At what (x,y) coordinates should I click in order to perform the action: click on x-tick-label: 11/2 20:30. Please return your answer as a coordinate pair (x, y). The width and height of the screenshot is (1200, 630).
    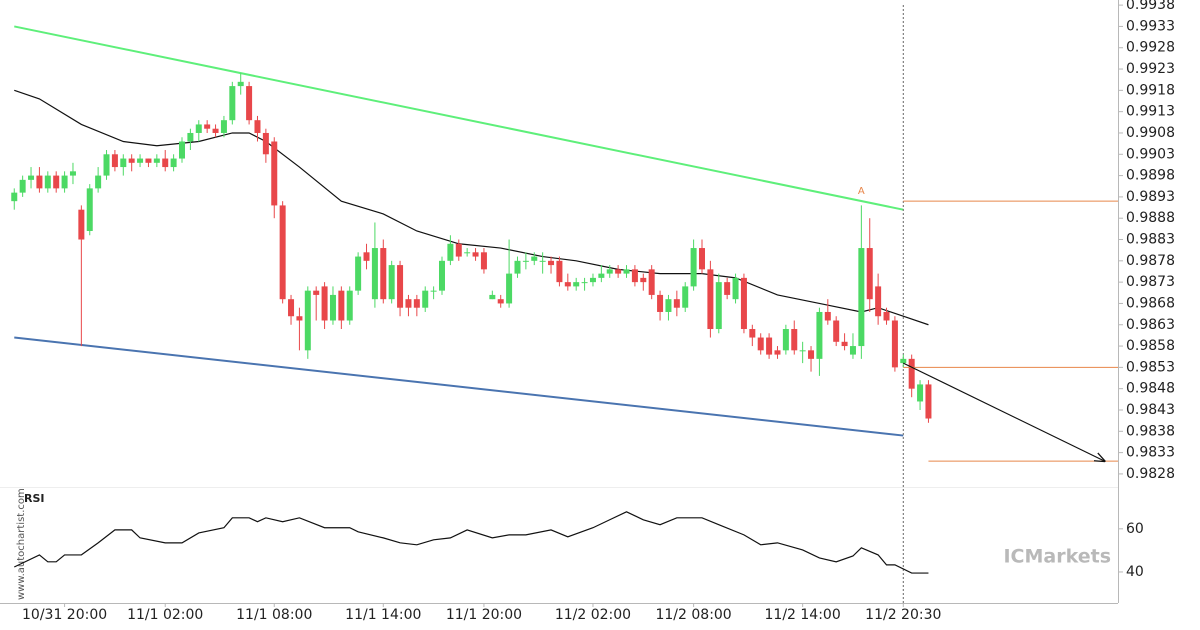
    Looking at the image, I should click on (903, 615).